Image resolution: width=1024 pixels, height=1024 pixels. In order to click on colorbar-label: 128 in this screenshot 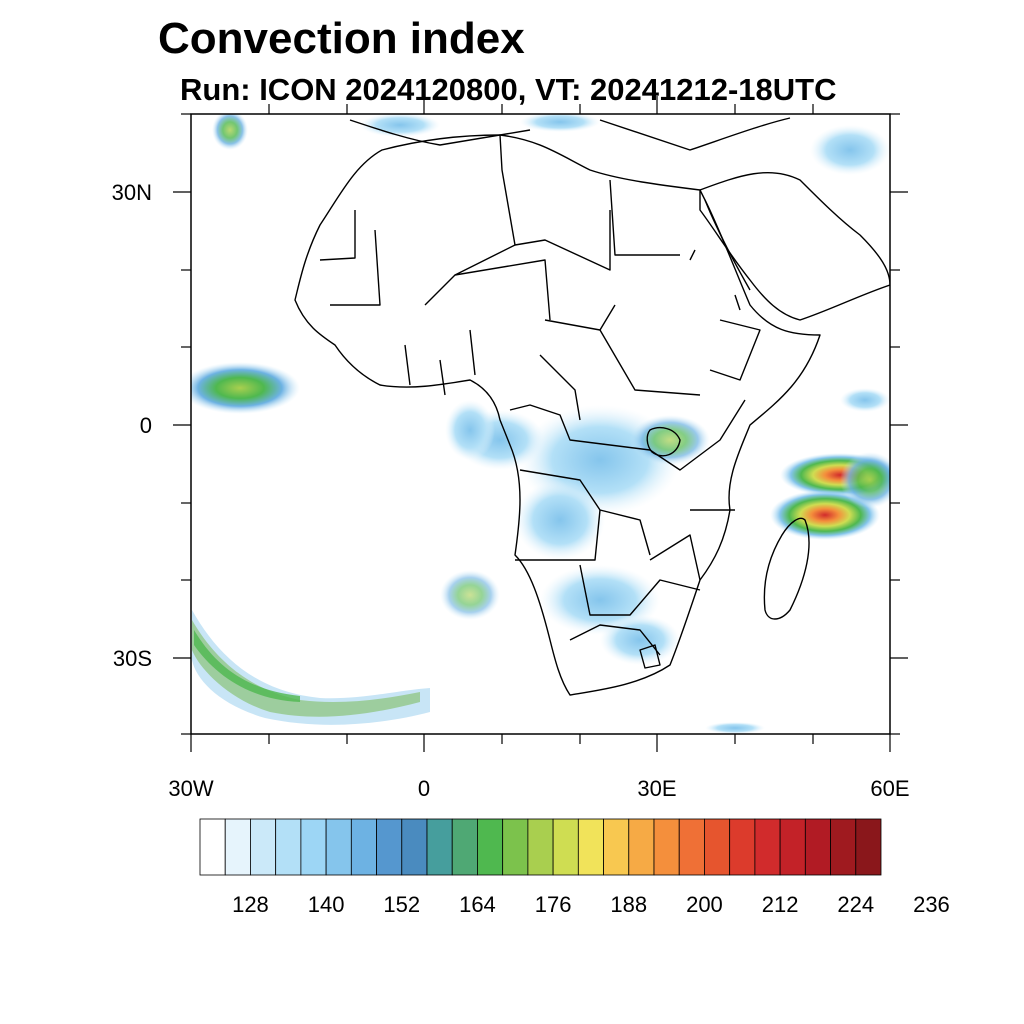, I will do `click(250, 904)`.